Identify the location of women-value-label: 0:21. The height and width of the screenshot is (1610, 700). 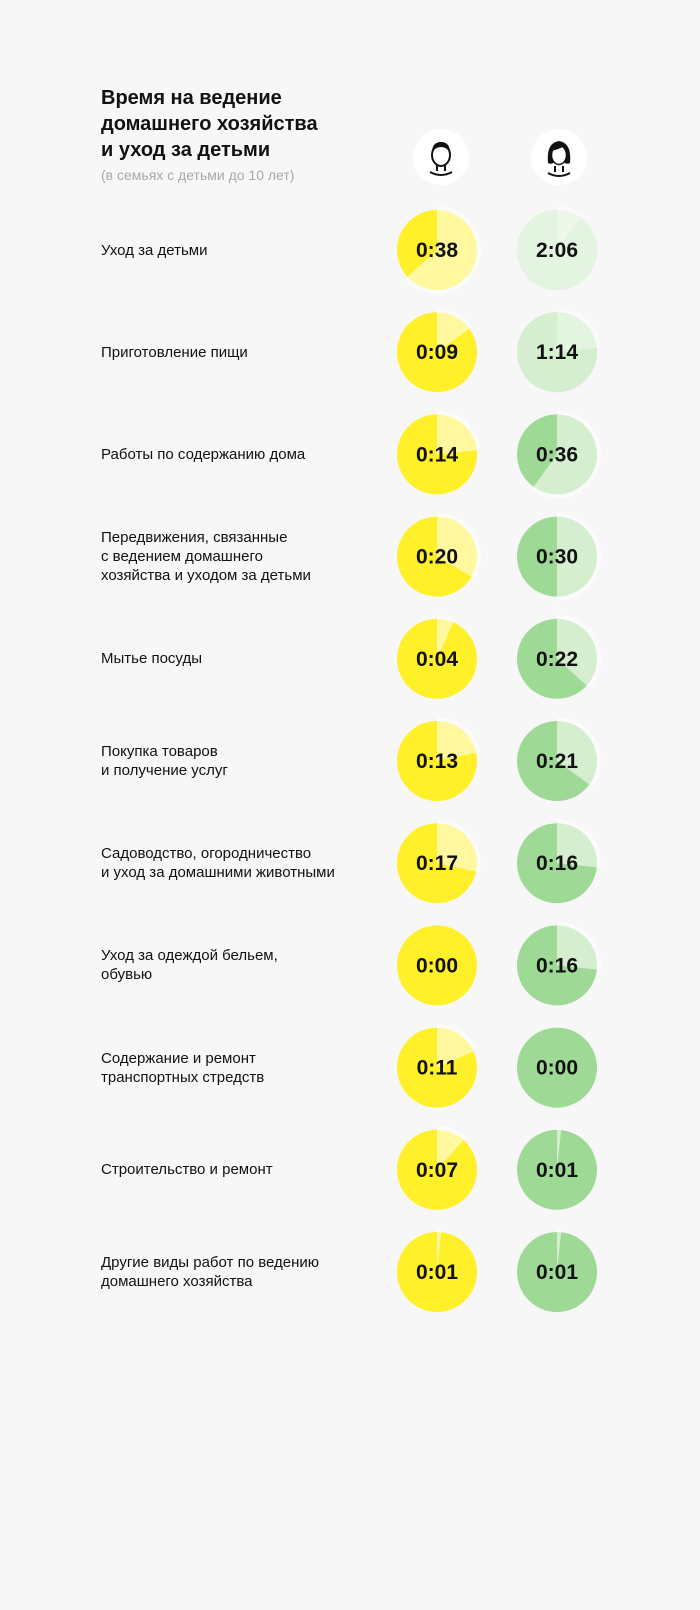
(557, 761).